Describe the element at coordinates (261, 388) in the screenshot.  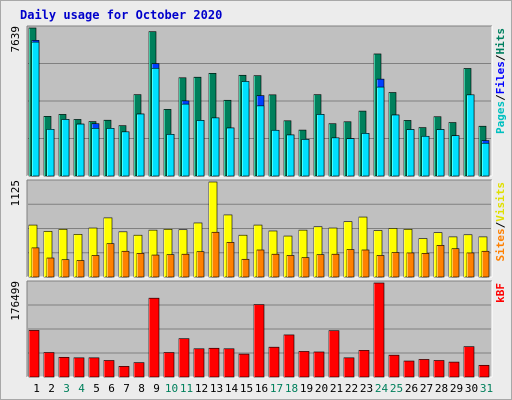
I see `x-tick-label-16: 16` at that location.